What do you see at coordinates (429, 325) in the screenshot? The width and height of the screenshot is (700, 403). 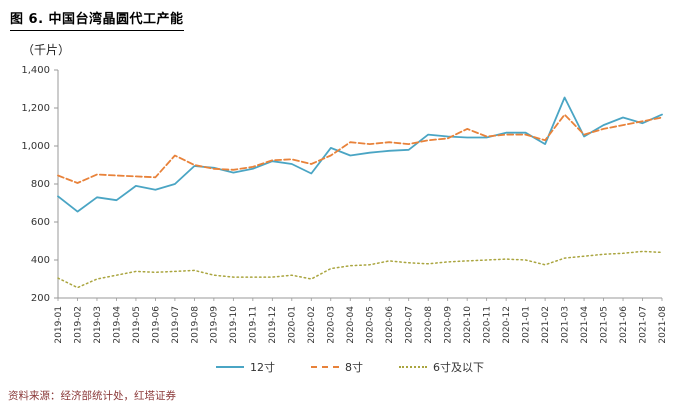 I see `x-tick-label: 2020-08` at bounding box center [429, 325].